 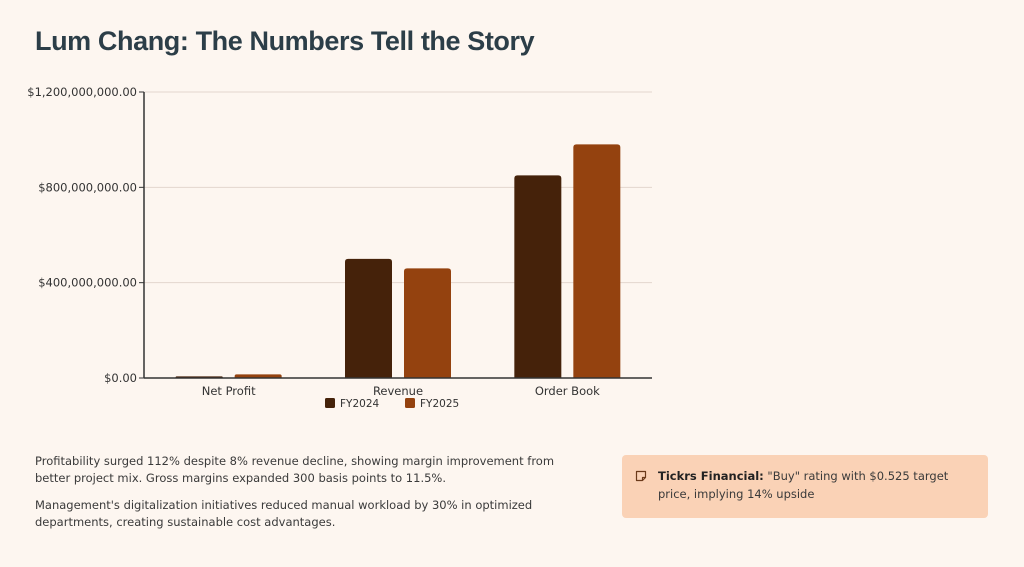 I want to click on y-tick-label: $1,200,000,000.00, so click(x=82, y=92).